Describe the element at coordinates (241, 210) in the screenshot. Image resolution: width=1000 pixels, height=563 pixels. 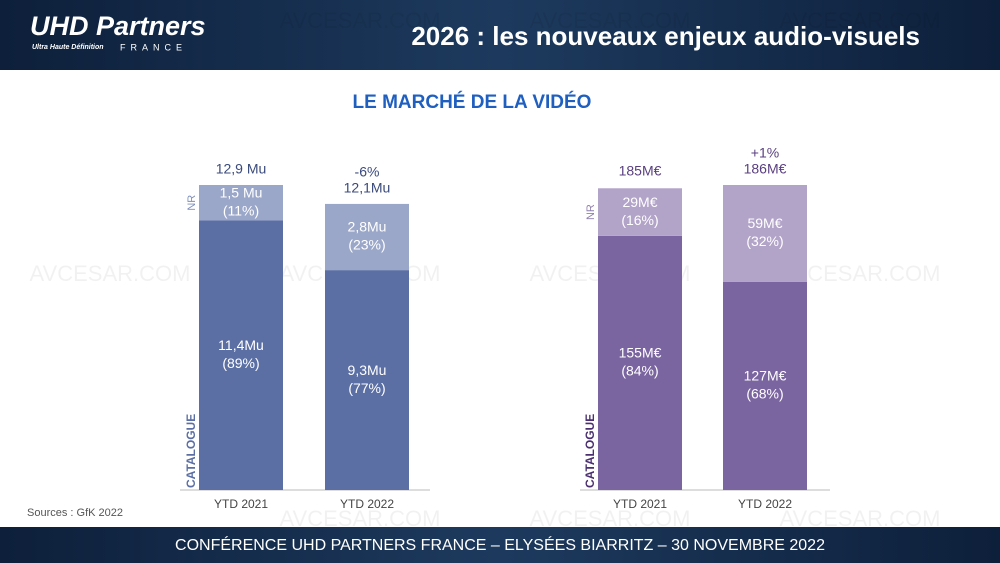
I see `share-label: (11%)` at that location.